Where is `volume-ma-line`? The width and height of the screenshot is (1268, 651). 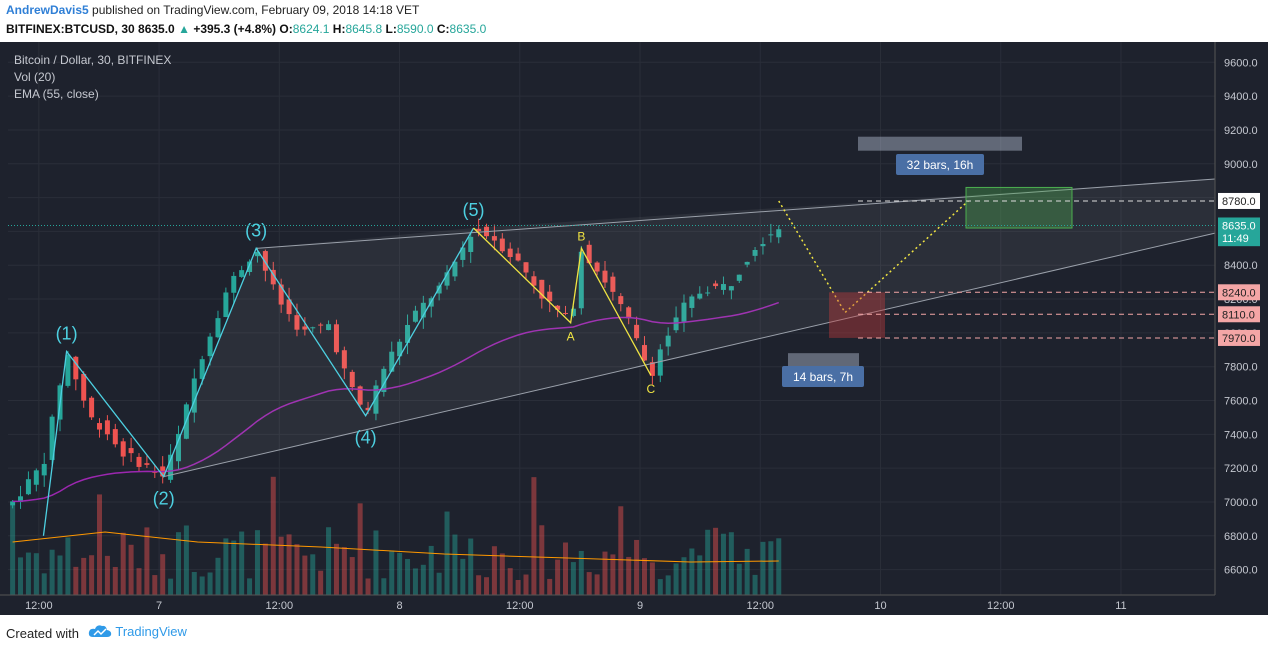 volume-ma-line is located at coordinates (395, 547).